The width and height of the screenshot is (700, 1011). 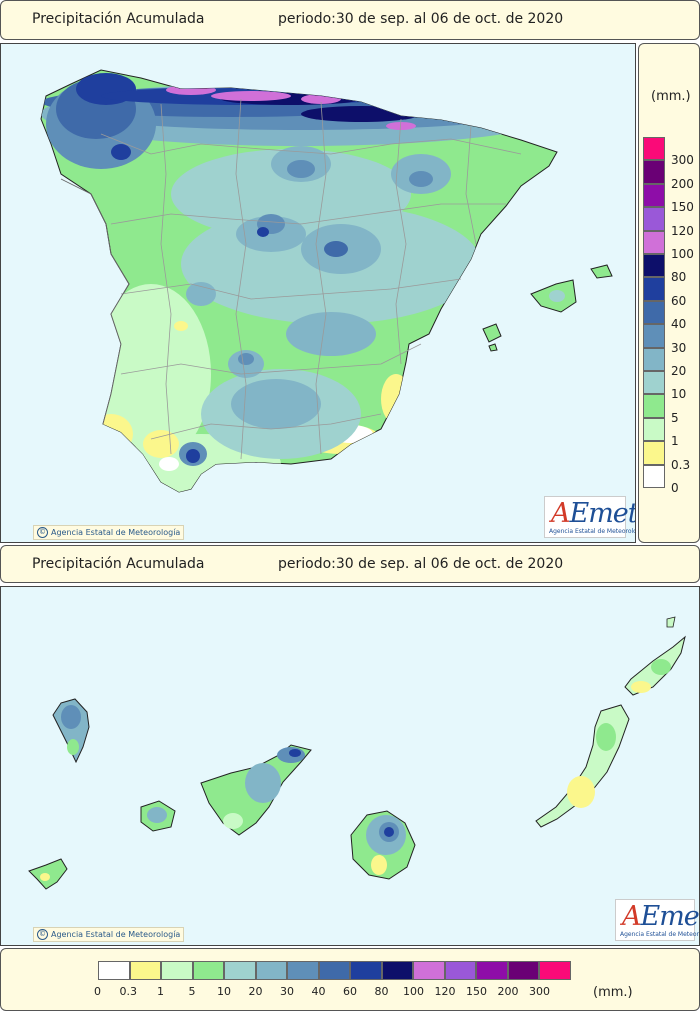 What do you see at coordinates (682, 160) in the screenshot?
I see `legend-label-300: 300` at bounding box center [682, 160].